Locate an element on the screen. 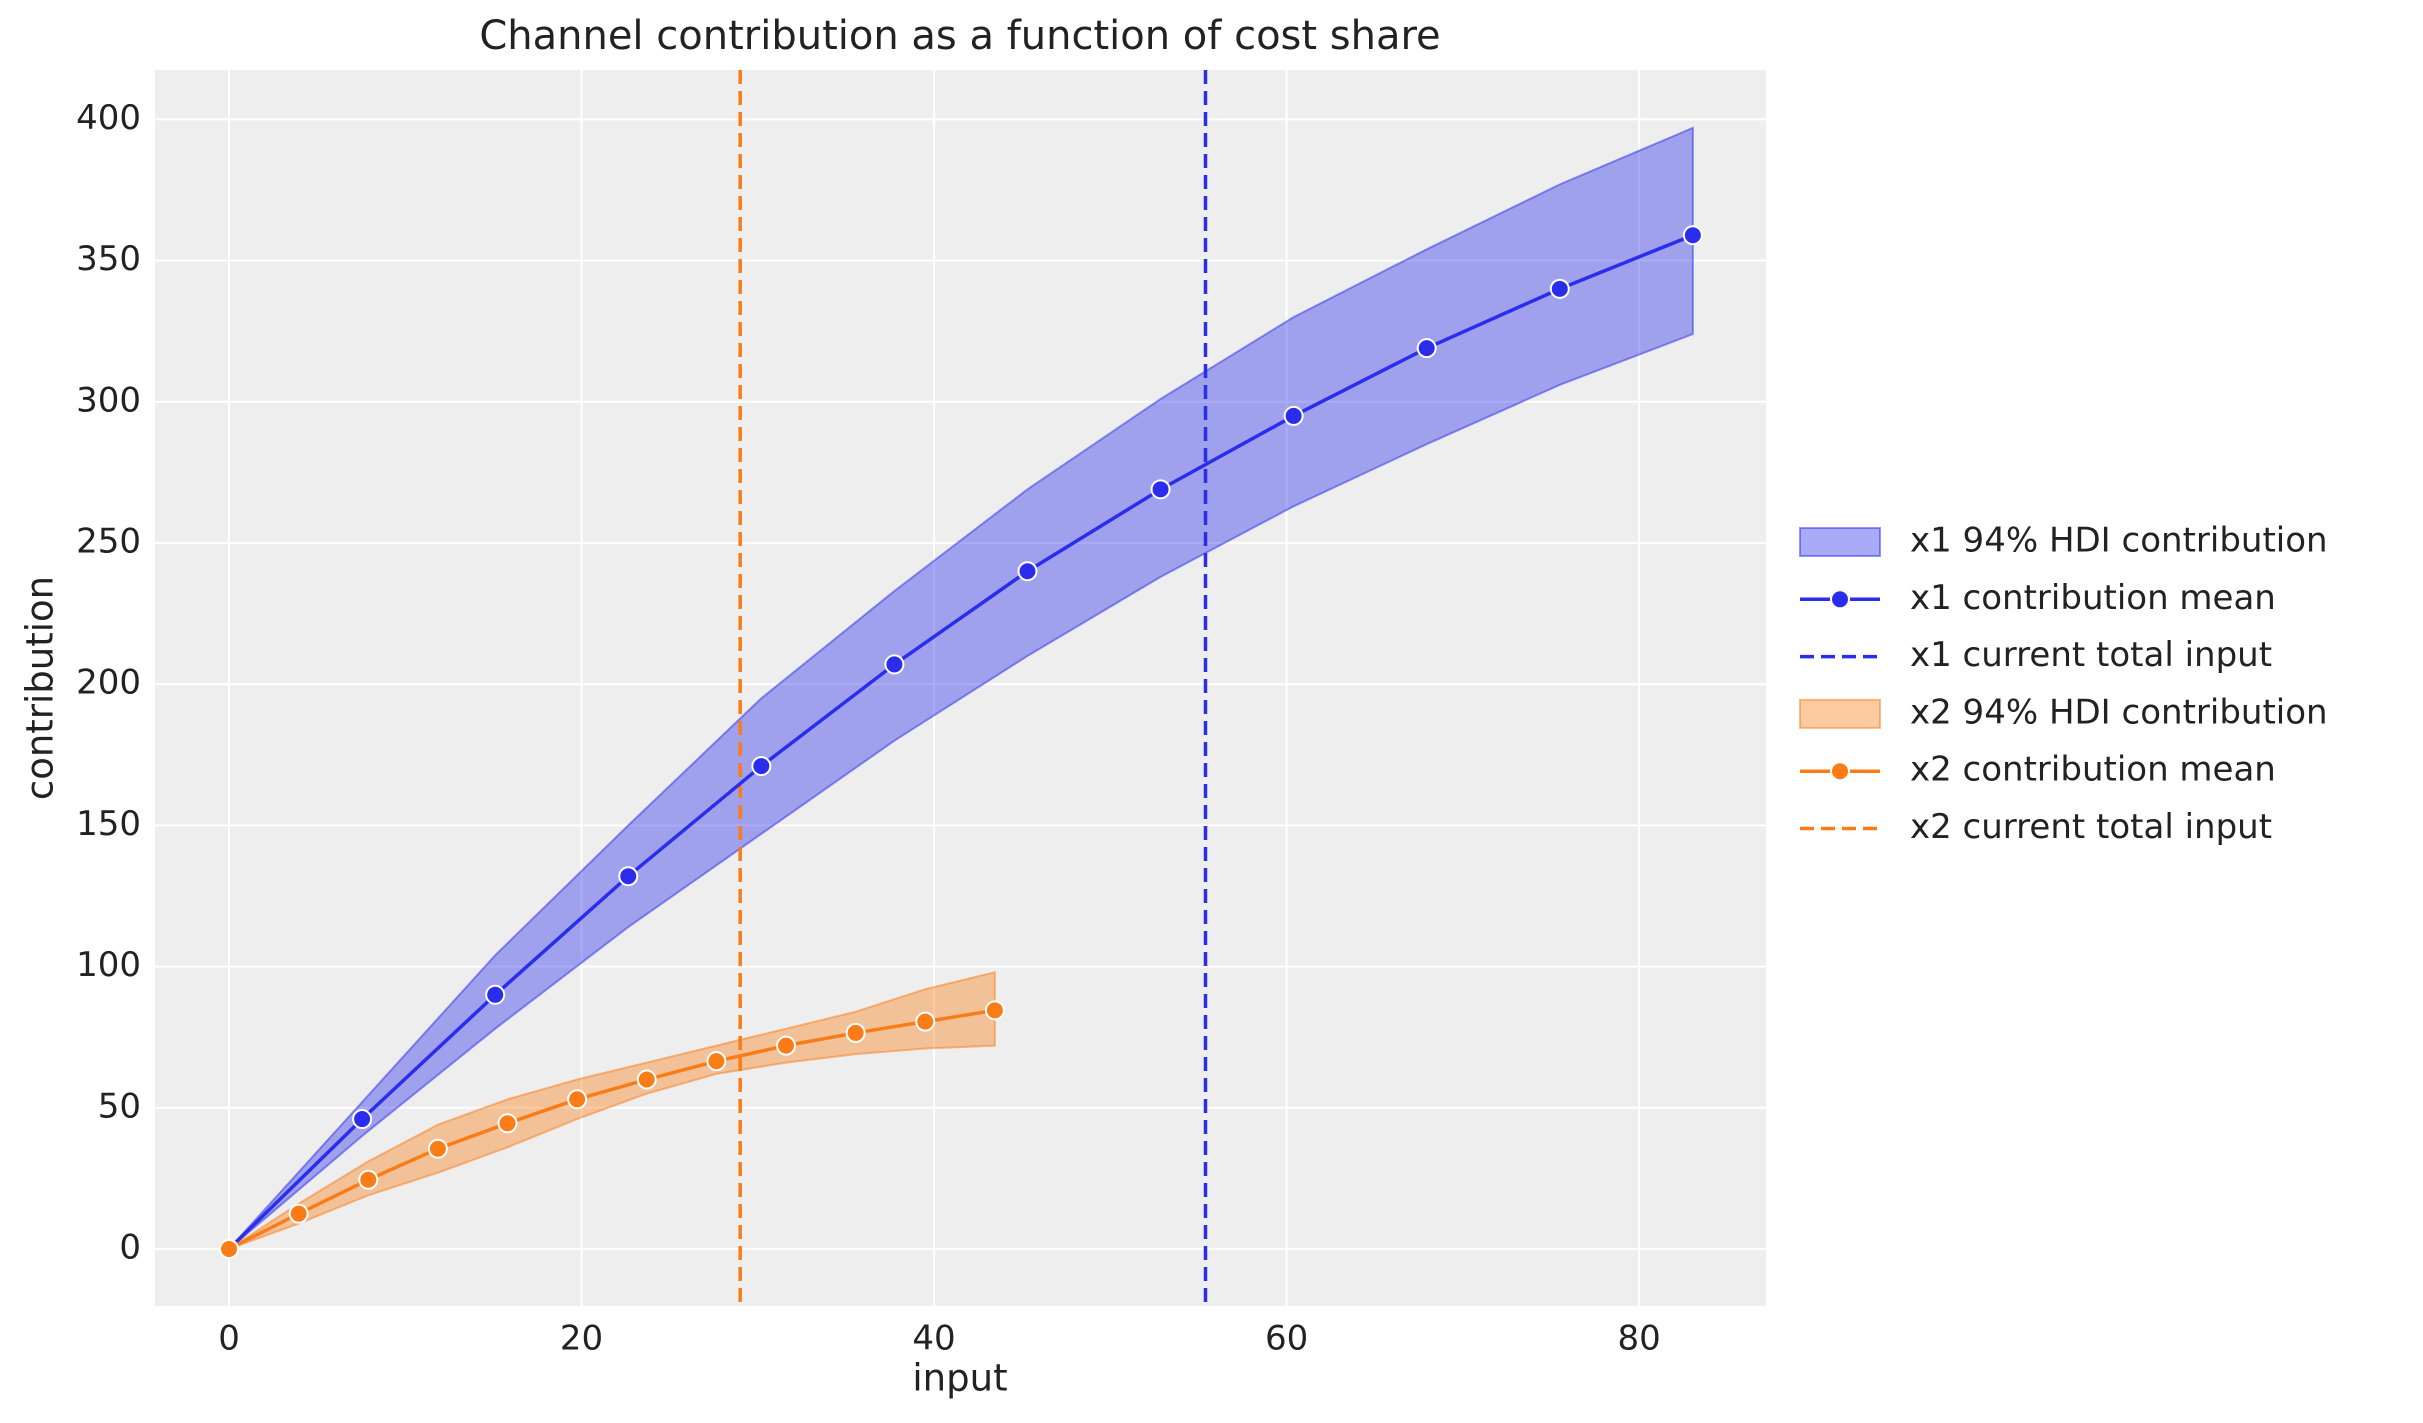 This screenshot has width=2423, height=1423. legend-label: x1 current total input is located at coordinates (2091, 655).